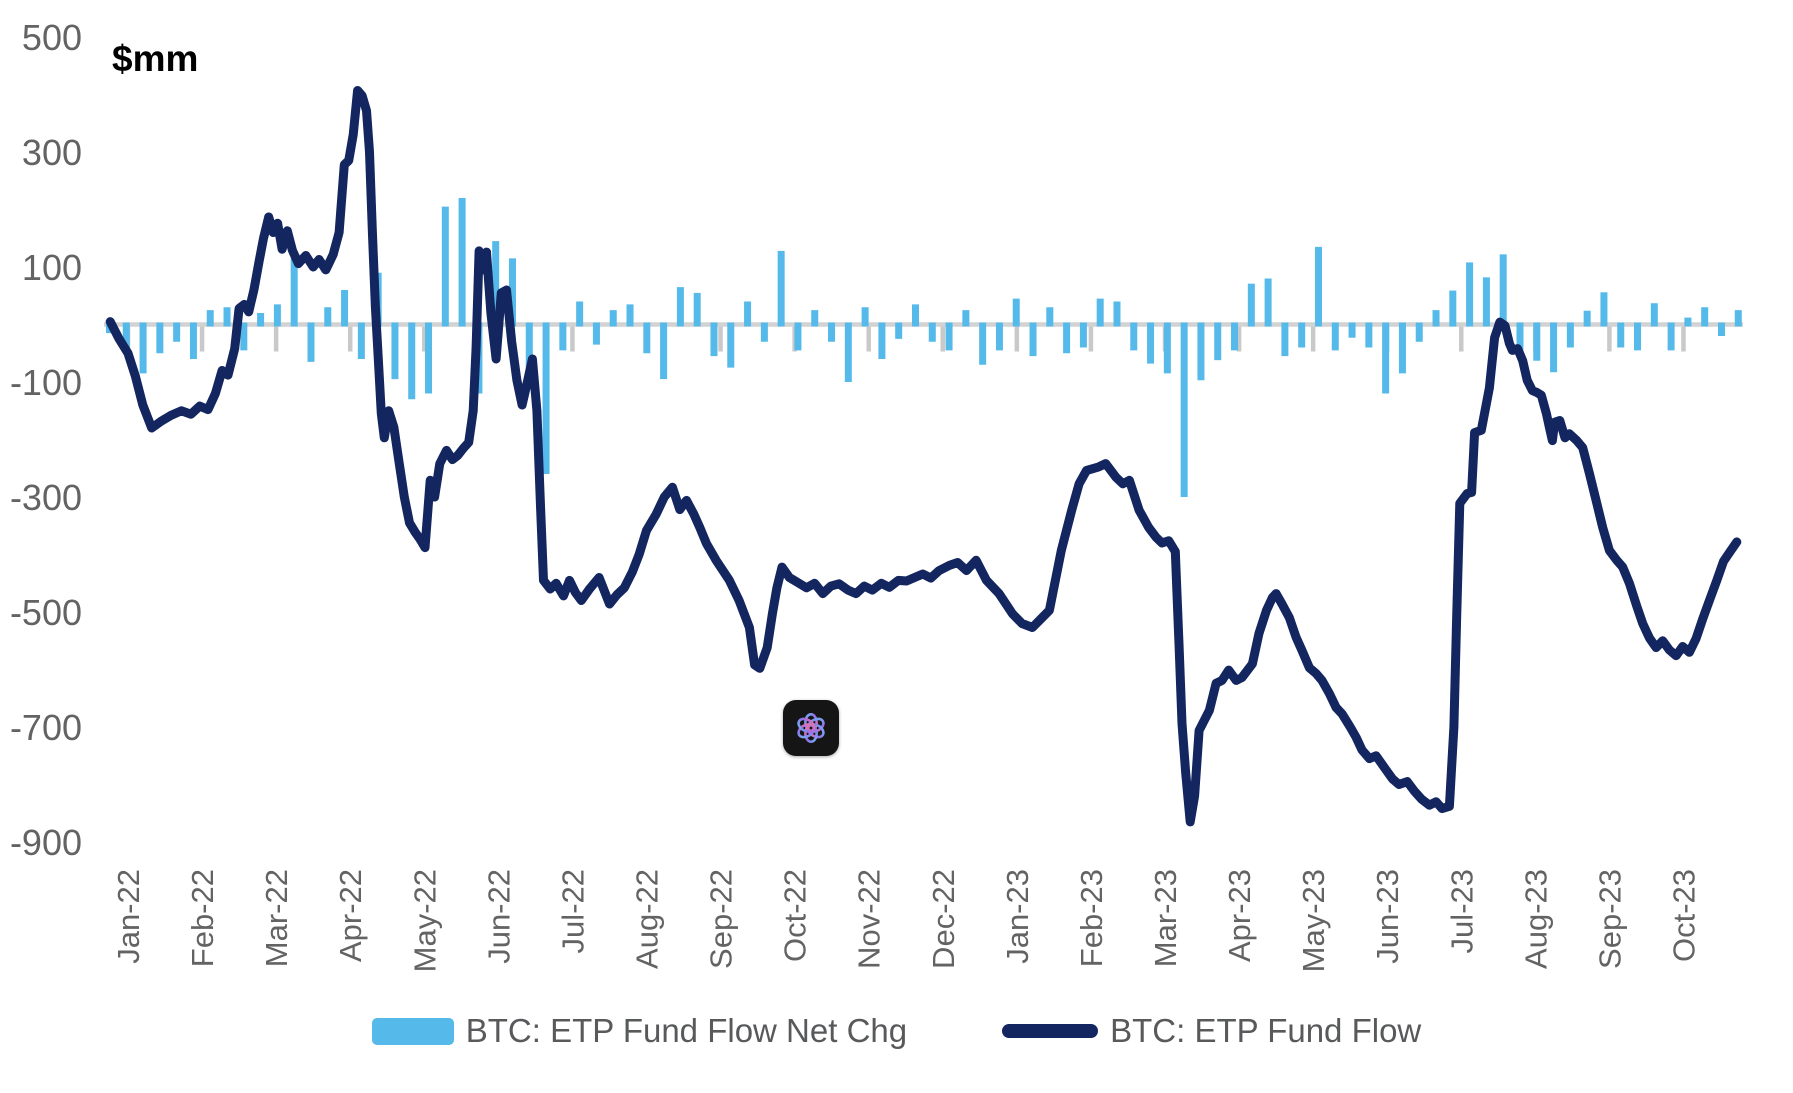  Describe the element at coordinates (1017, 916) in the screenshot. I see `x-axis-tick-label: Jan-23` at that location.